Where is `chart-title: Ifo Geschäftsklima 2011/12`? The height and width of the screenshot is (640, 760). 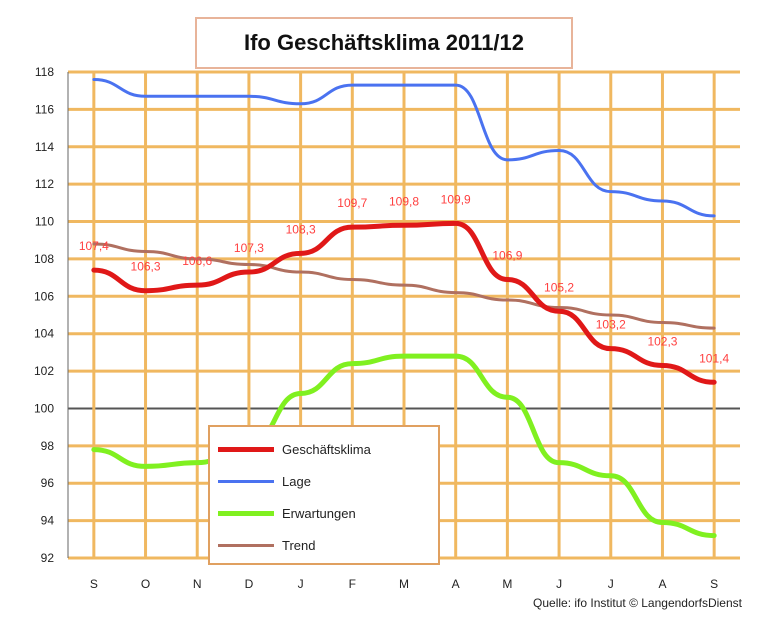
chart-title: Ifo Geschäftsklima 2011/12 is located at coordinates (384, 42).